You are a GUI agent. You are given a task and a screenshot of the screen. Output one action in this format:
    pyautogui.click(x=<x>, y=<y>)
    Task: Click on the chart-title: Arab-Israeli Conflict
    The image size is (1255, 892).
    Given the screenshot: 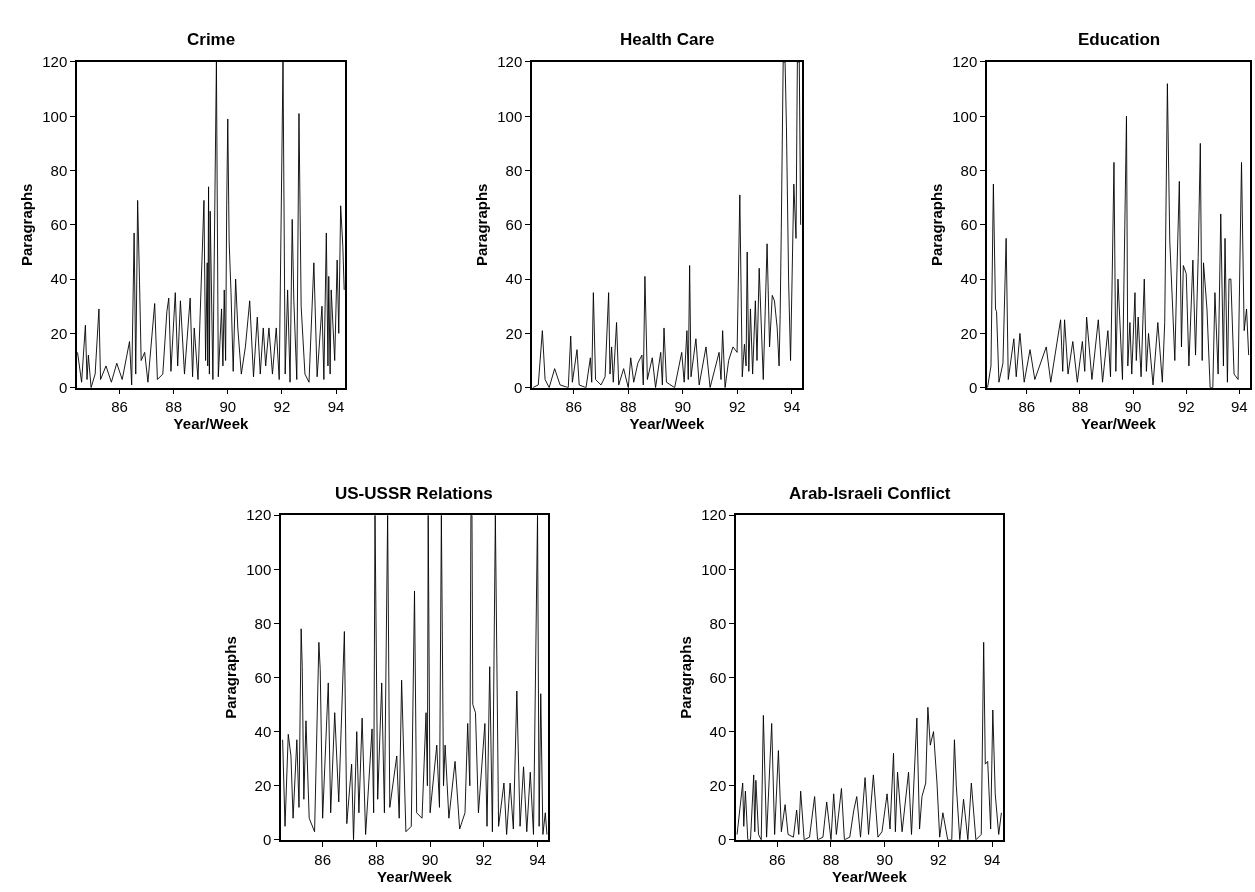 What is the action you would take?
    pyautogui.click(x=870, y=493)
    